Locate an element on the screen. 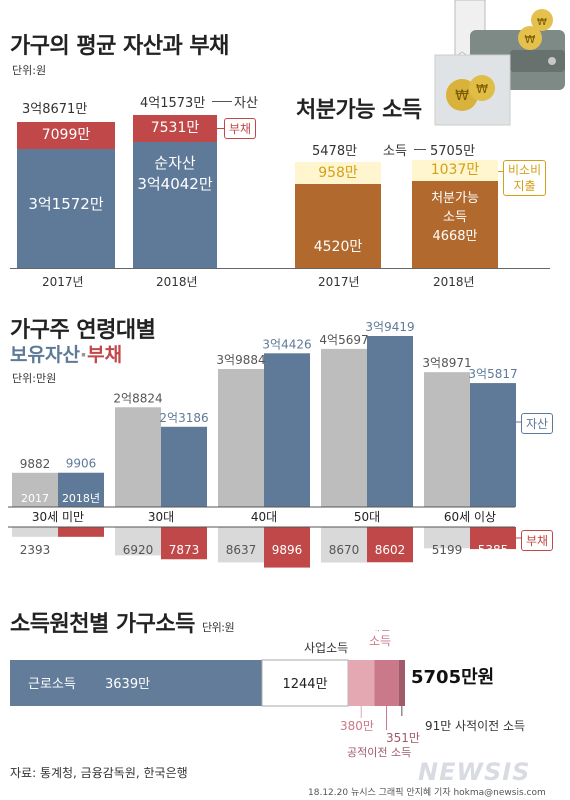 The width and height of the screenshot is (570, 800). asset-label-2018-3: 3억9419 is located at coordinates (389, 327).